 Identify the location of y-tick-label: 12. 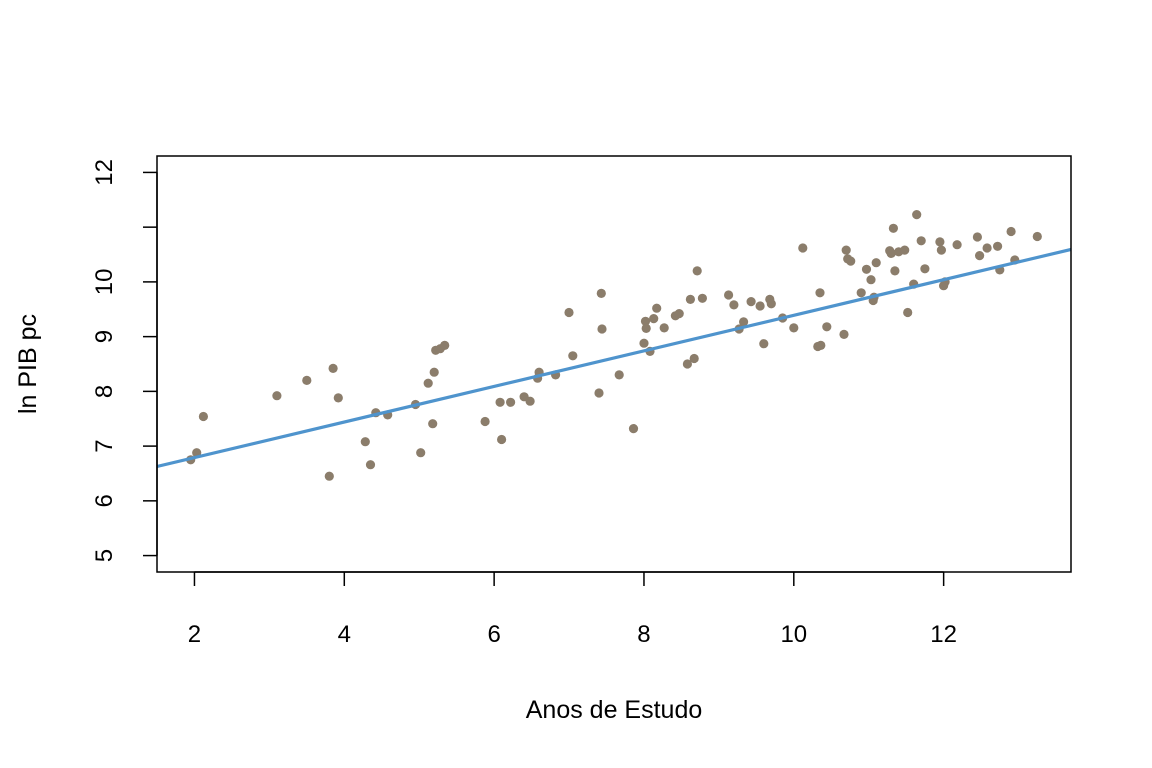
(104, 172).